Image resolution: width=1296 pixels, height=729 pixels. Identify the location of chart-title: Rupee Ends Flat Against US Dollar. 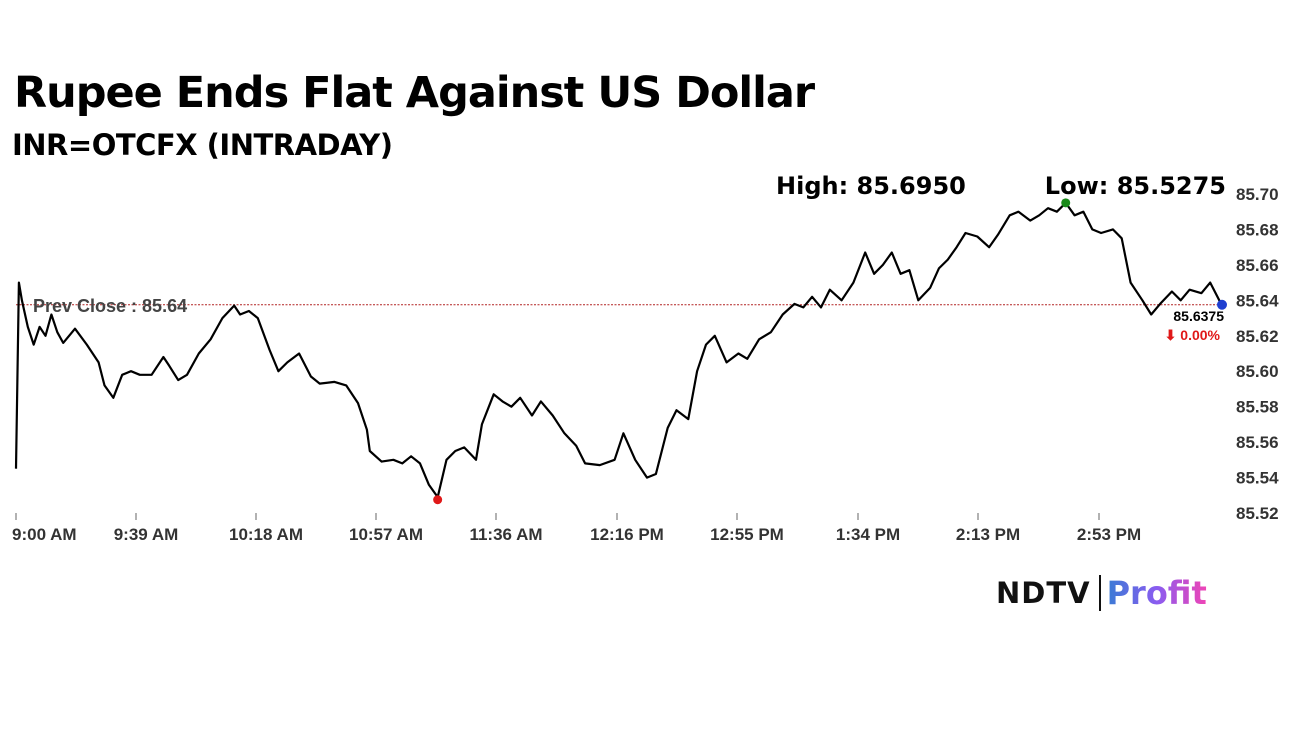
(414, 93).